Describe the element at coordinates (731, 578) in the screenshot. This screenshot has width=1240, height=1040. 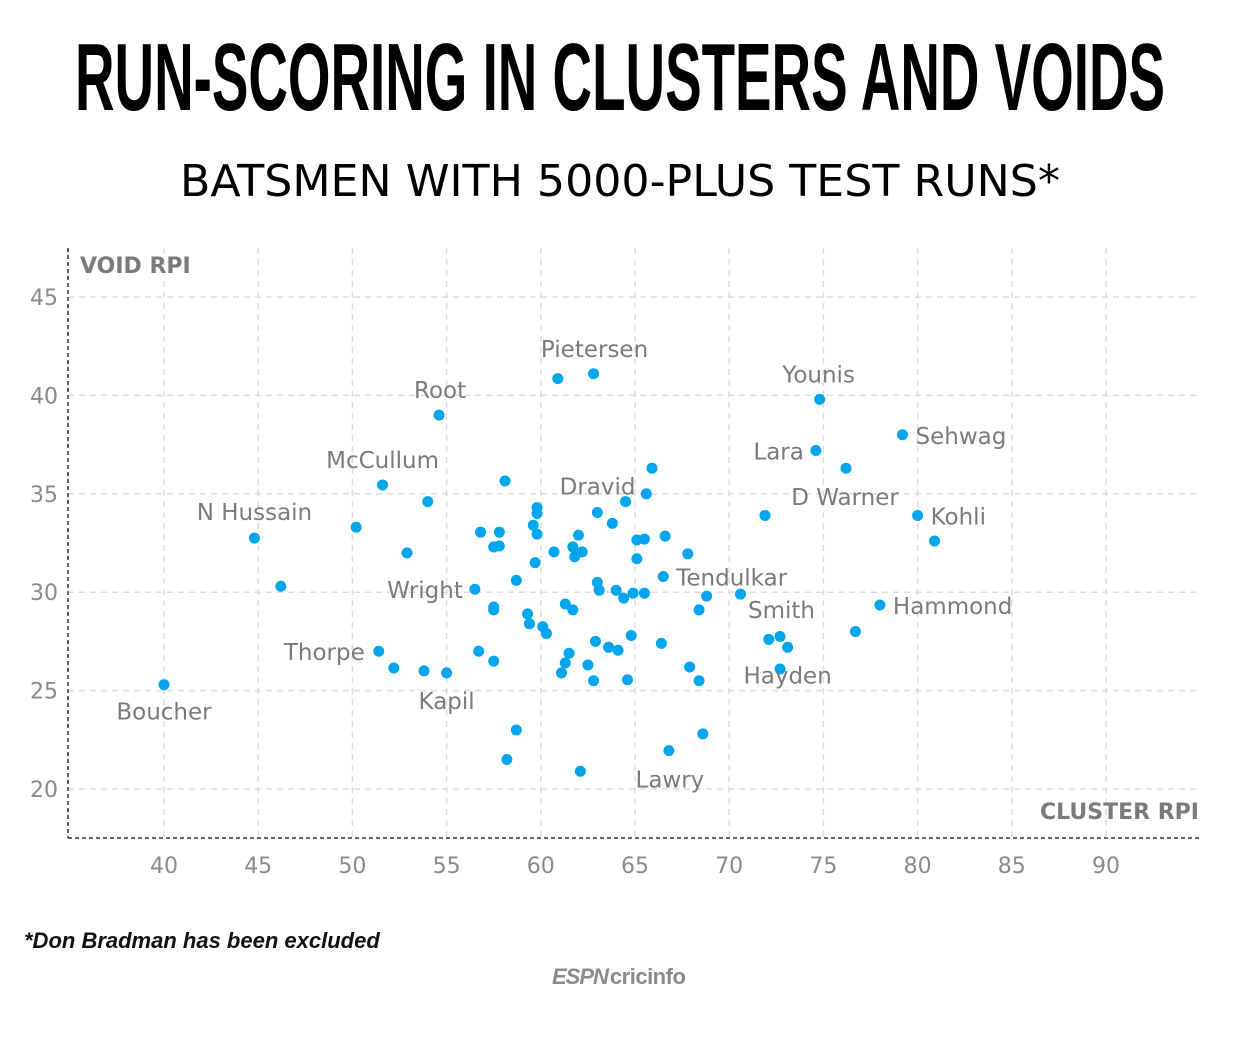
I see `point-label: Tendulkar` at that location.